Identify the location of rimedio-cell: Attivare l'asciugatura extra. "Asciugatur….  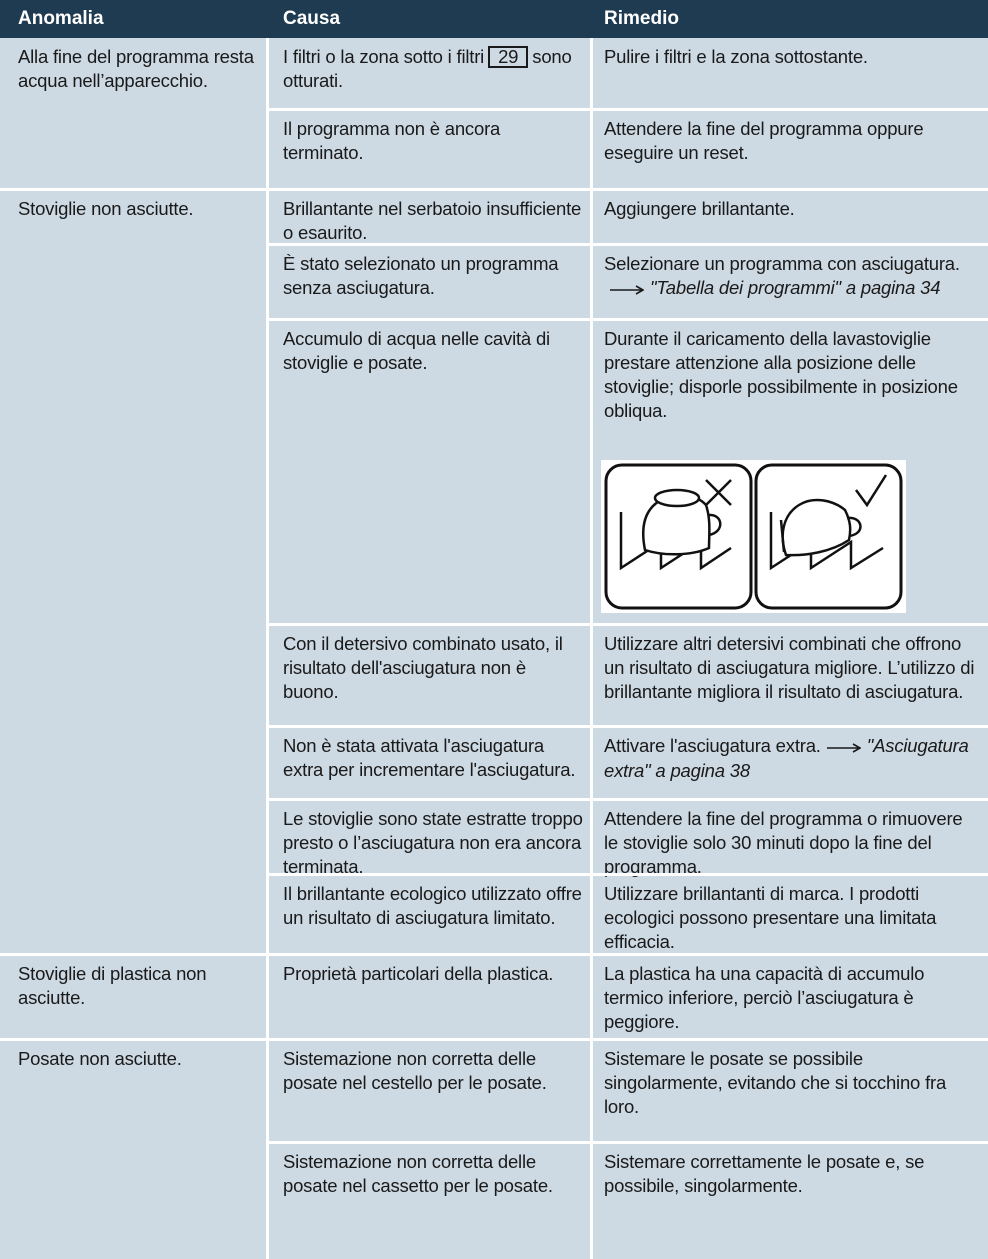
(790, 758).